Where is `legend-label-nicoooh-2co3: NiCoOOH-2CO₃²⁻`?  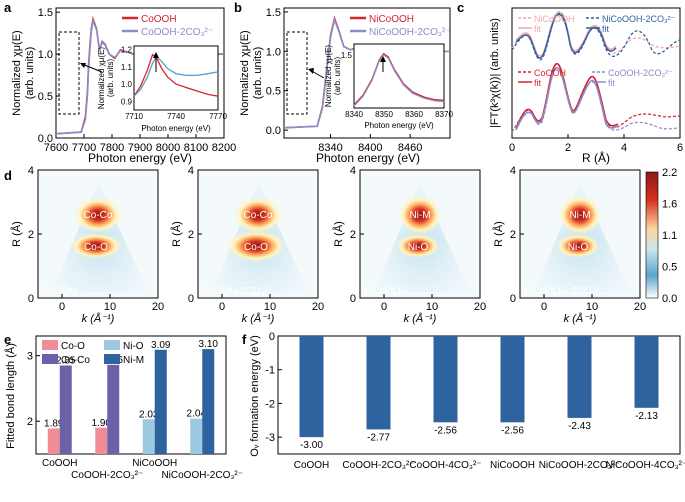
legend-label-nicoooh-2co3: NiCoOOH-2CO₃²⁻ is located at coordinates (410, 32).